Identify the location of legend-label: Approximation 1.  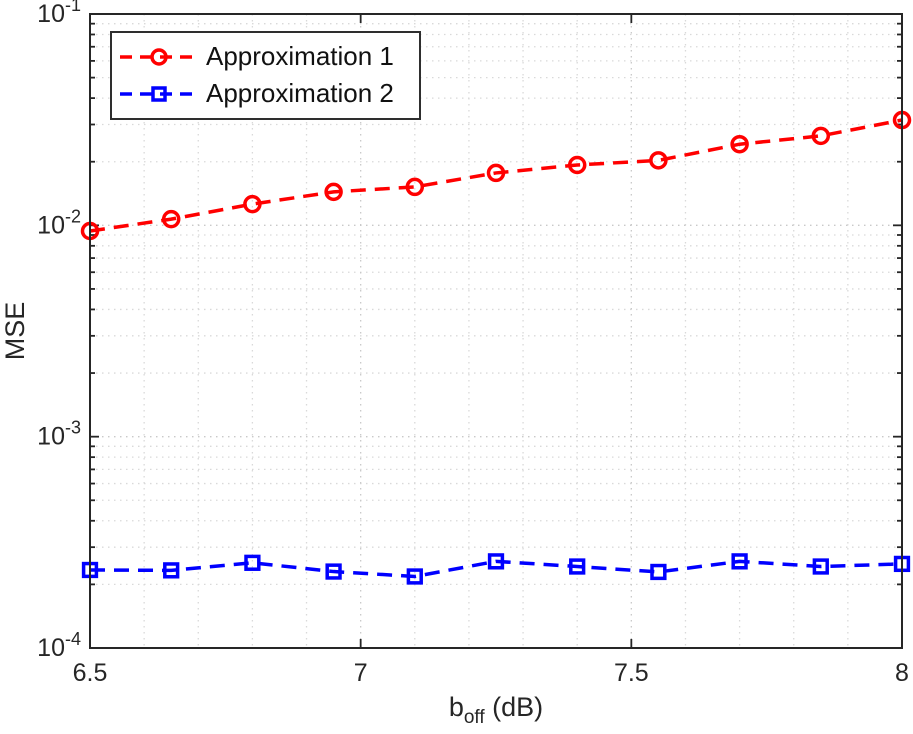
(300, 55).